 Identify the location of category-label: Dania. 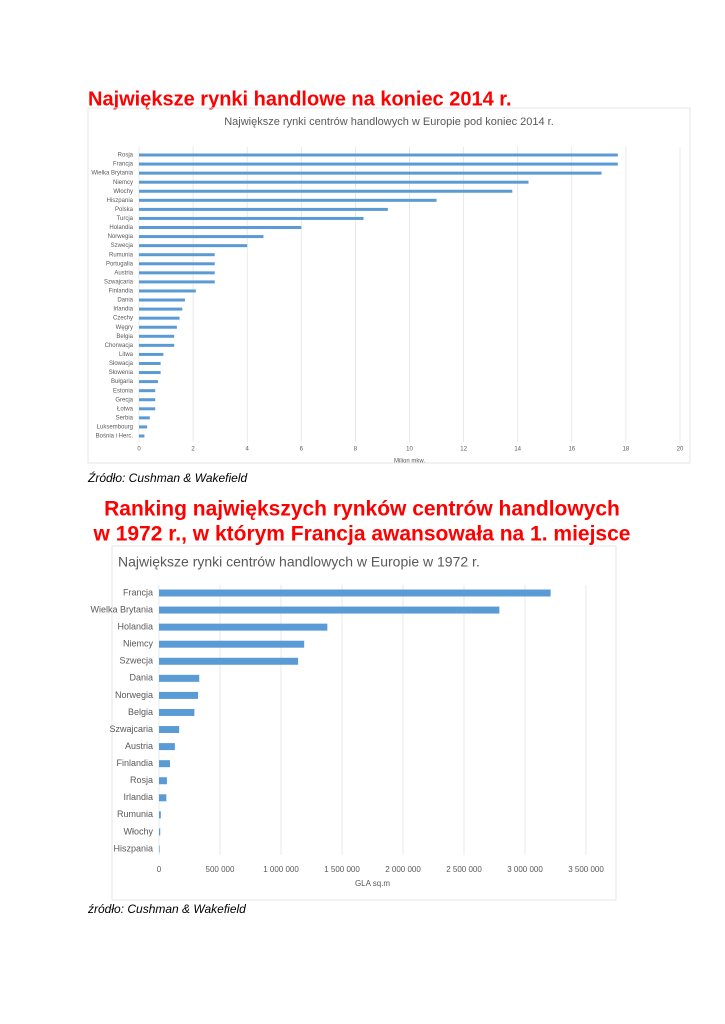
(141, 678).